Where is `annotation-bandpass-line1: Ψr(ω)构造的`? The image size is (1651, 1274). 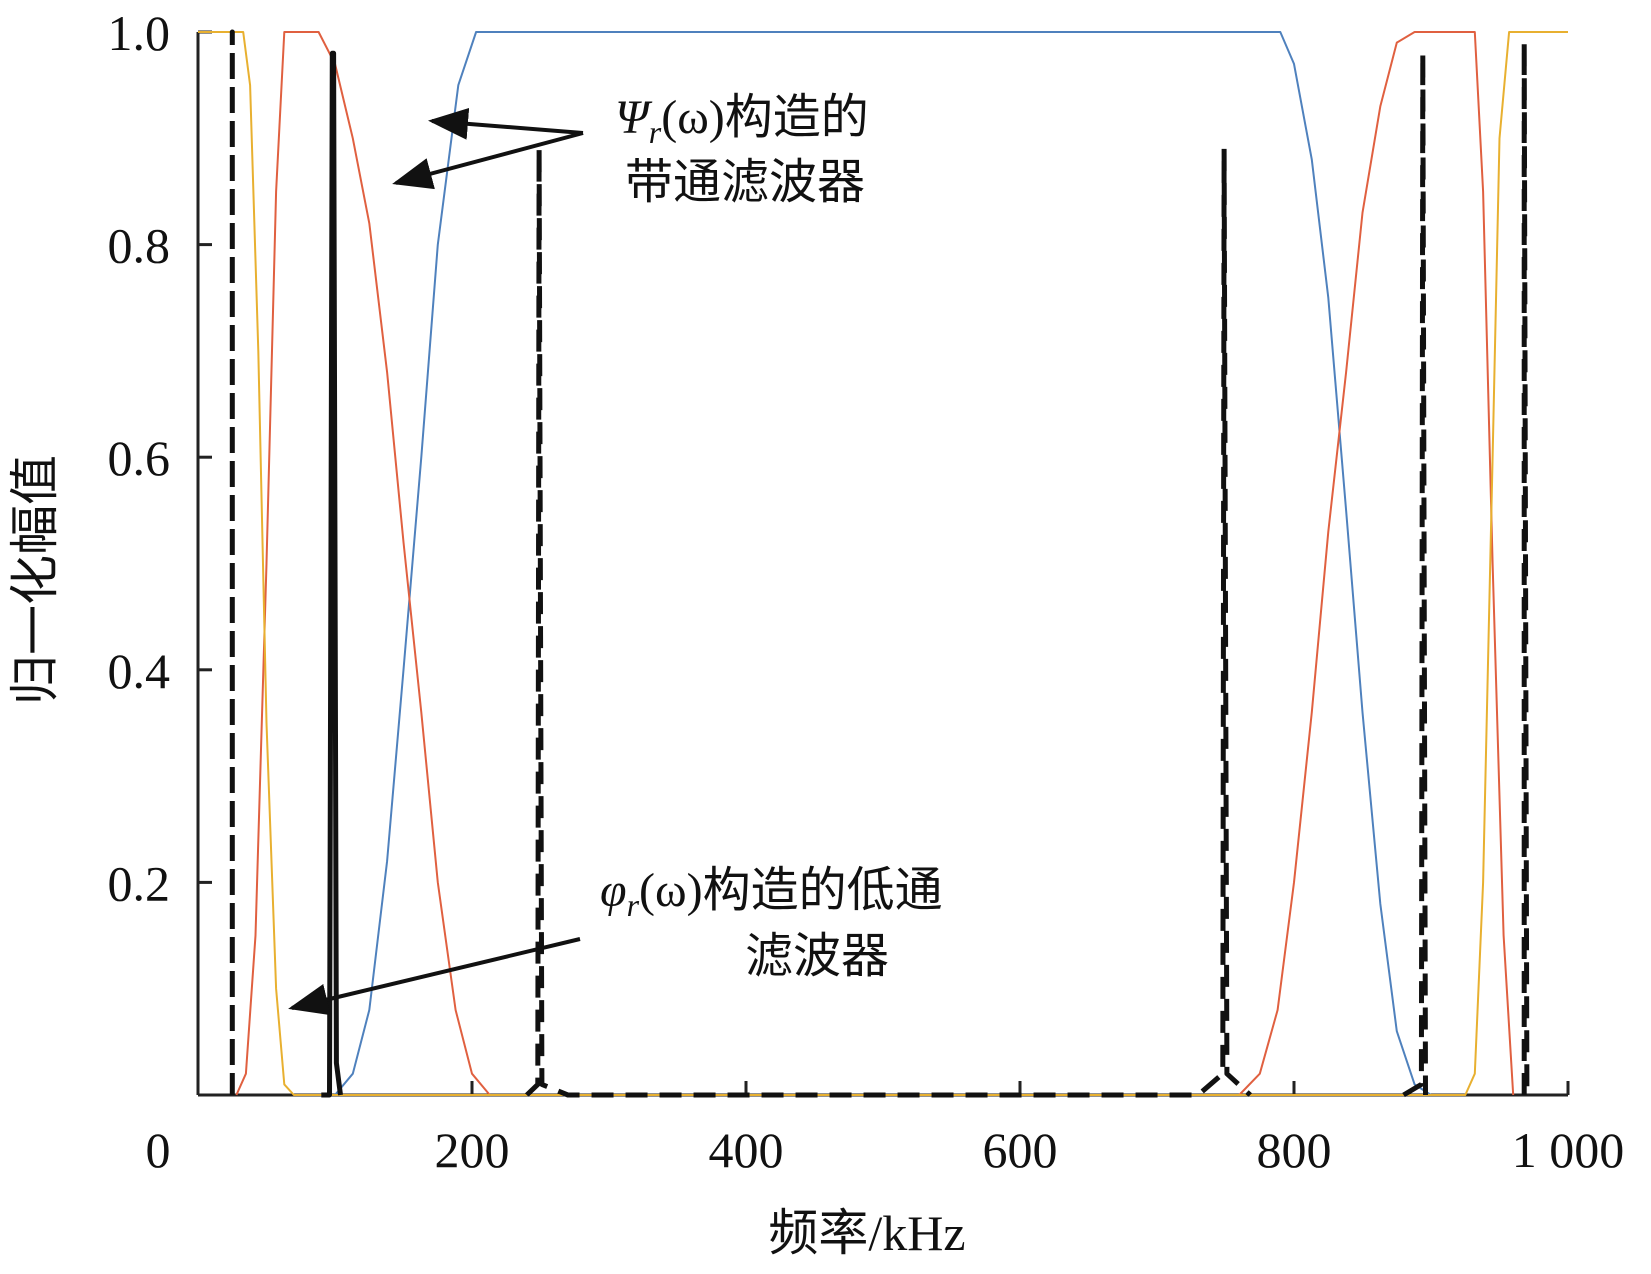
annotation-bandpass-line1: Ψr(ω)构造的 is located at coordinates (742, 120).